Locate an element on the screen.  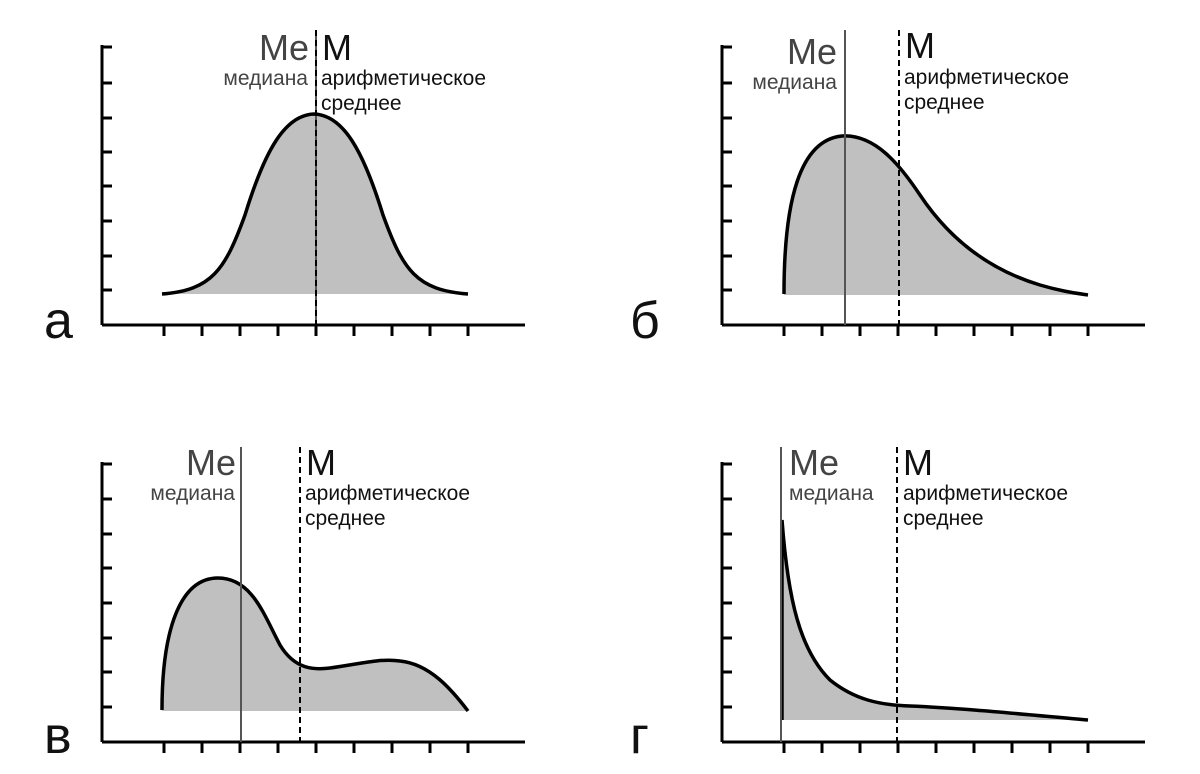
panel-a-curve is located at coordinates (315, 204).